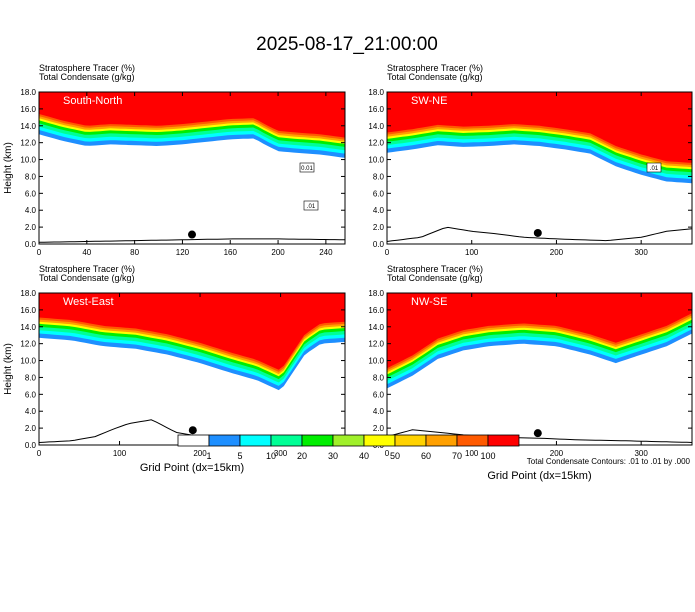 Image resolution: width=695 pixels, height=612 pixels. Describe the element at coordinates (429, 101) in the screenshot. I see `panel-label: SW-NE` at that location.